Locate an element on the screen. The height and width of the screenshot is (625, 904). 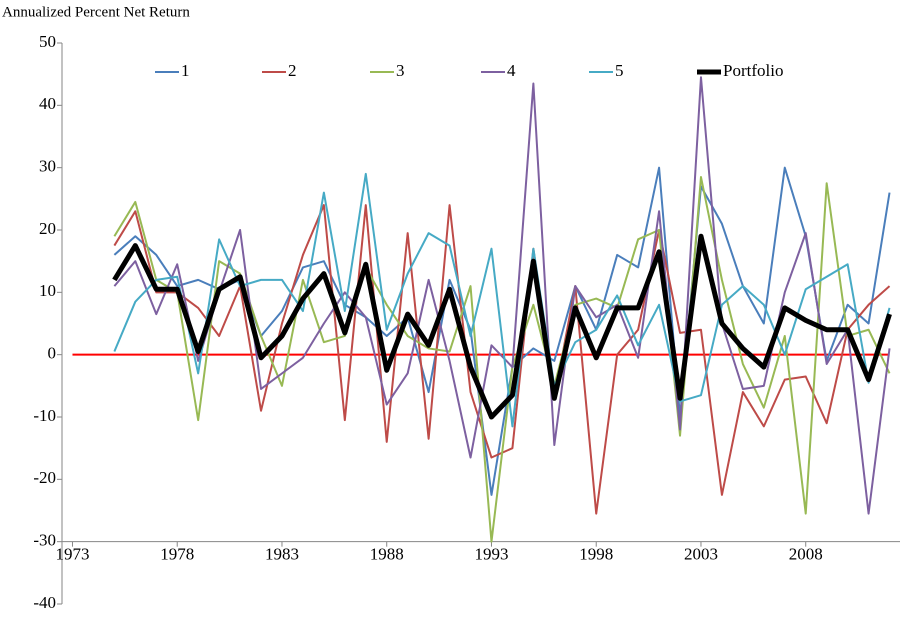
legend-label: 2 is located at coordinates (292, 70).